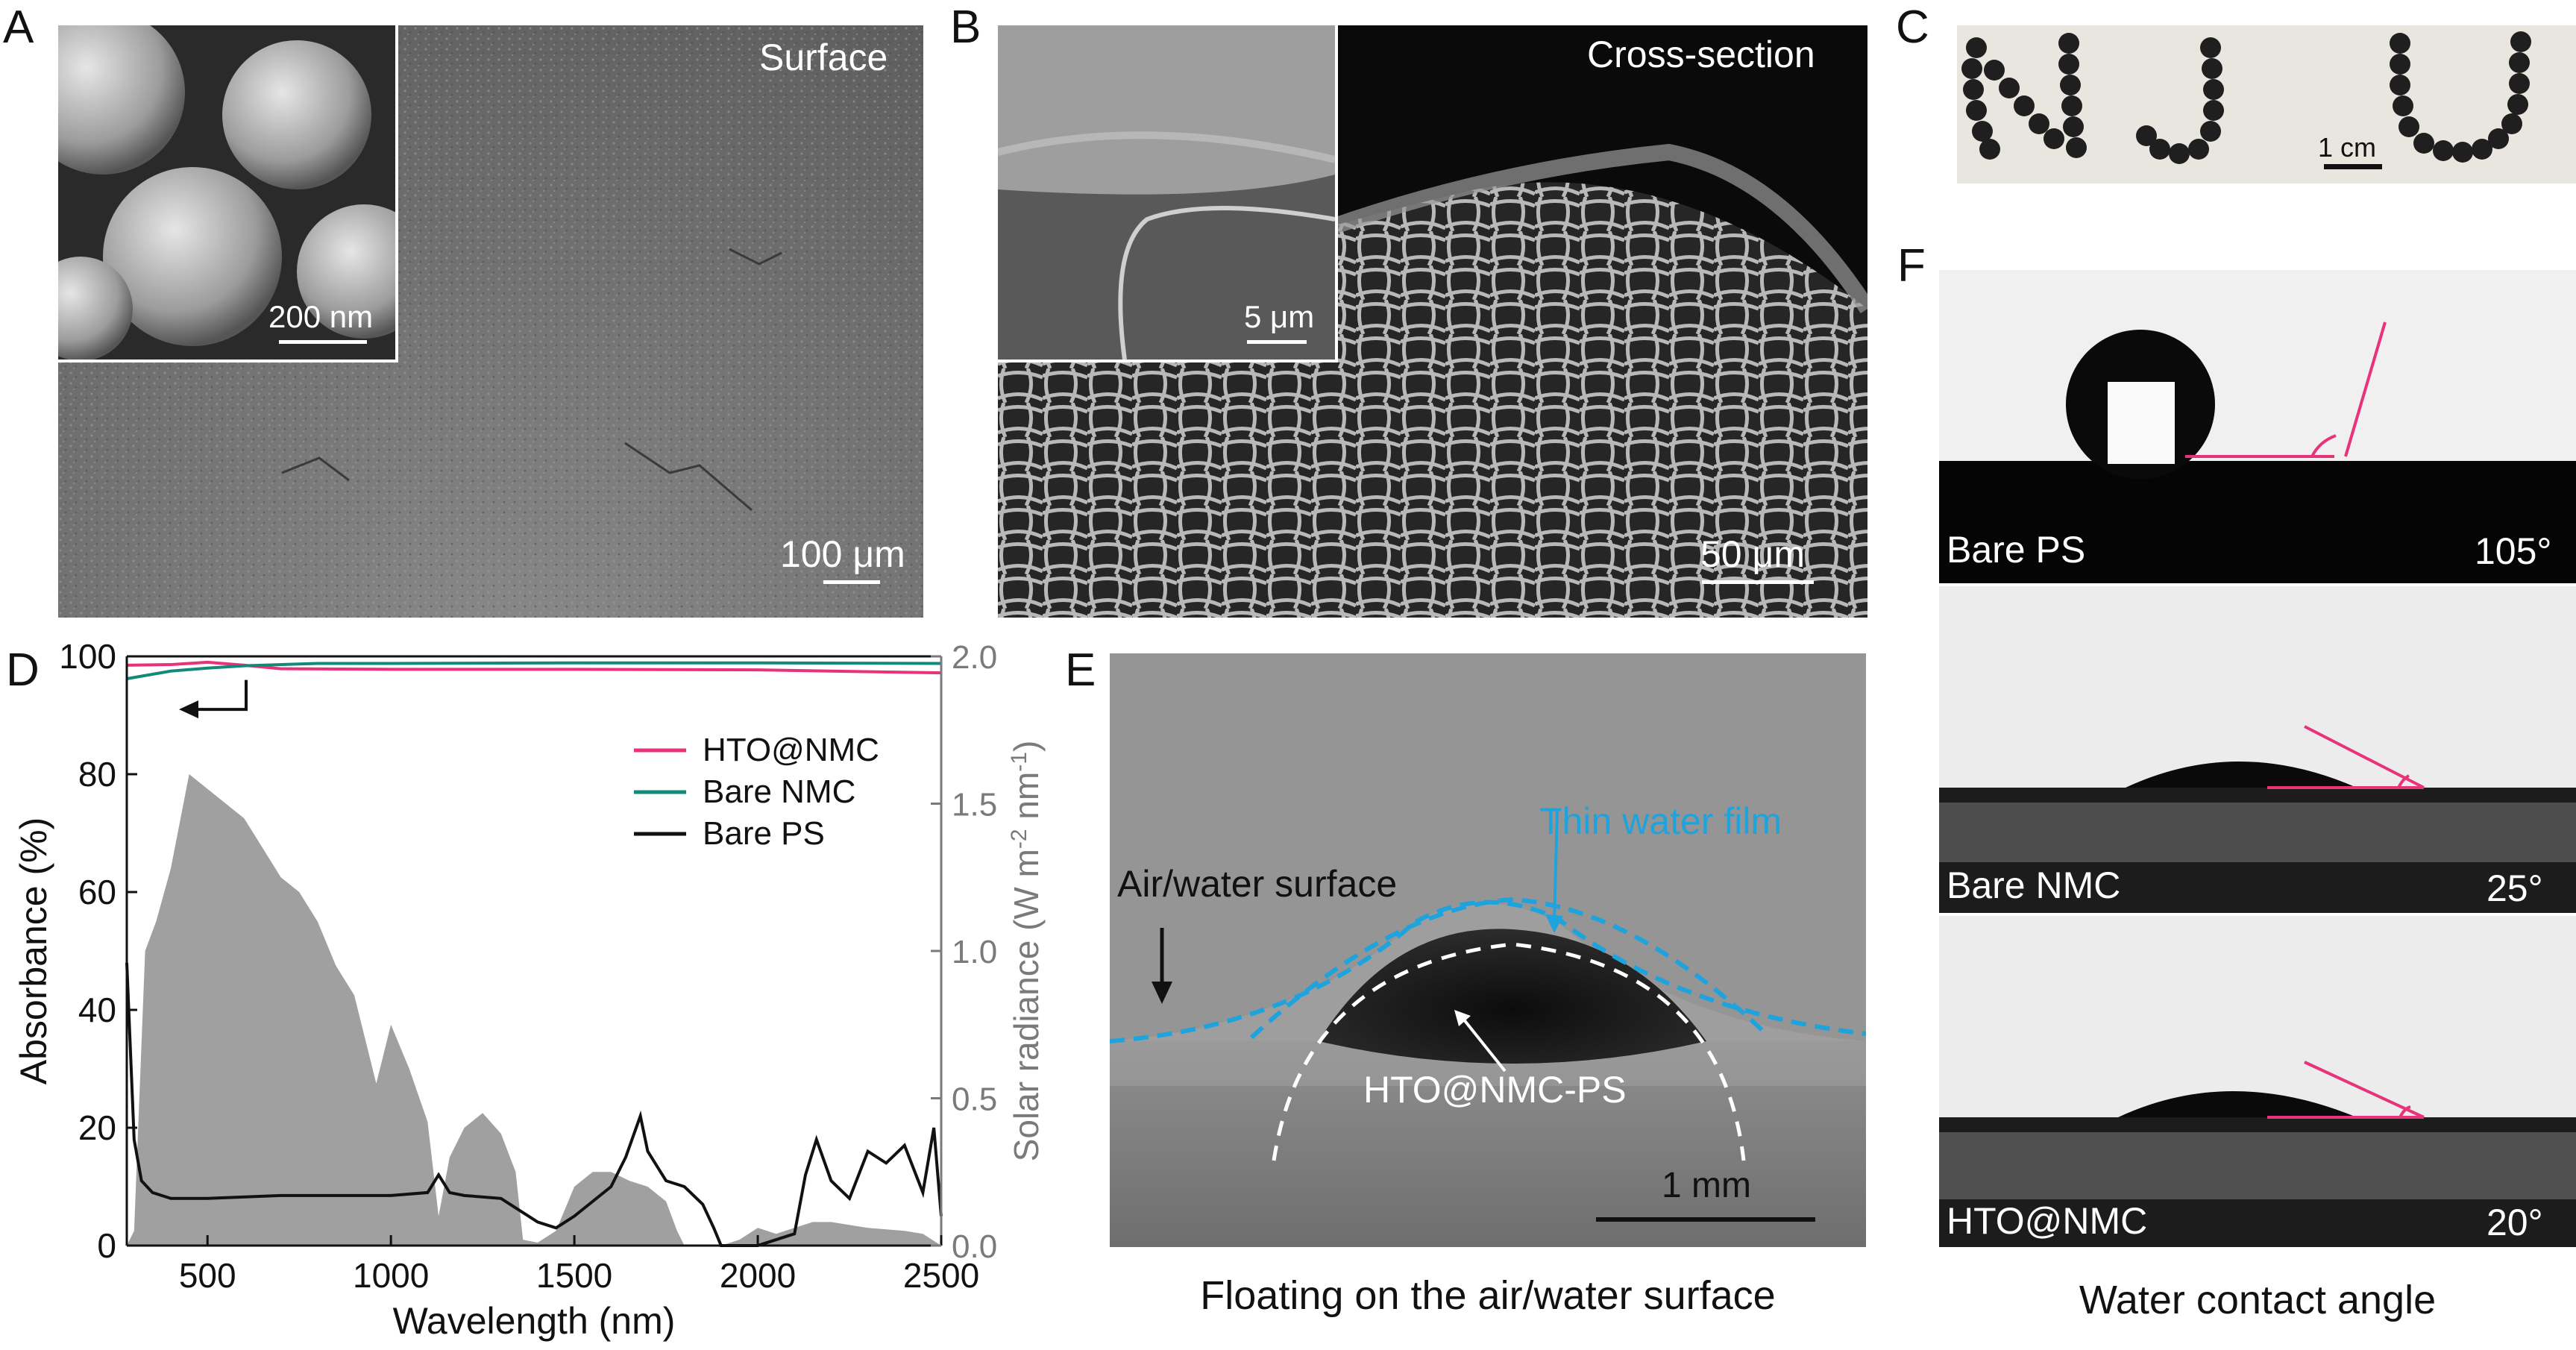 The height and width of the screenshot is (1350, 2576). I want to click on panel-label-c: C, so click(1913, 28).